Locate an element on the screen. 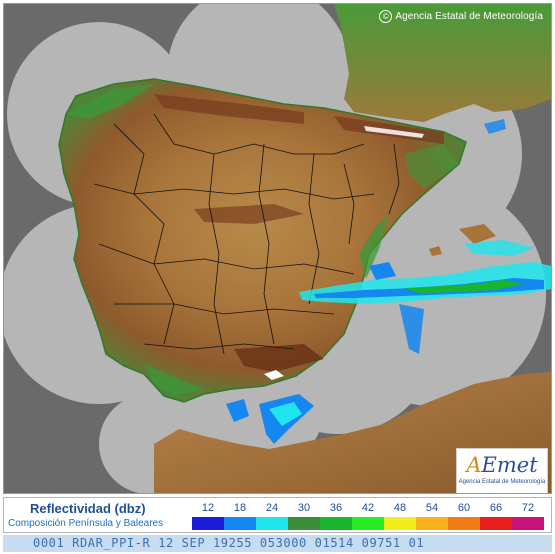 The width and height of the screenshot is (555, 554). legend-tick-label: 36 is located at coordinates (336, 508).